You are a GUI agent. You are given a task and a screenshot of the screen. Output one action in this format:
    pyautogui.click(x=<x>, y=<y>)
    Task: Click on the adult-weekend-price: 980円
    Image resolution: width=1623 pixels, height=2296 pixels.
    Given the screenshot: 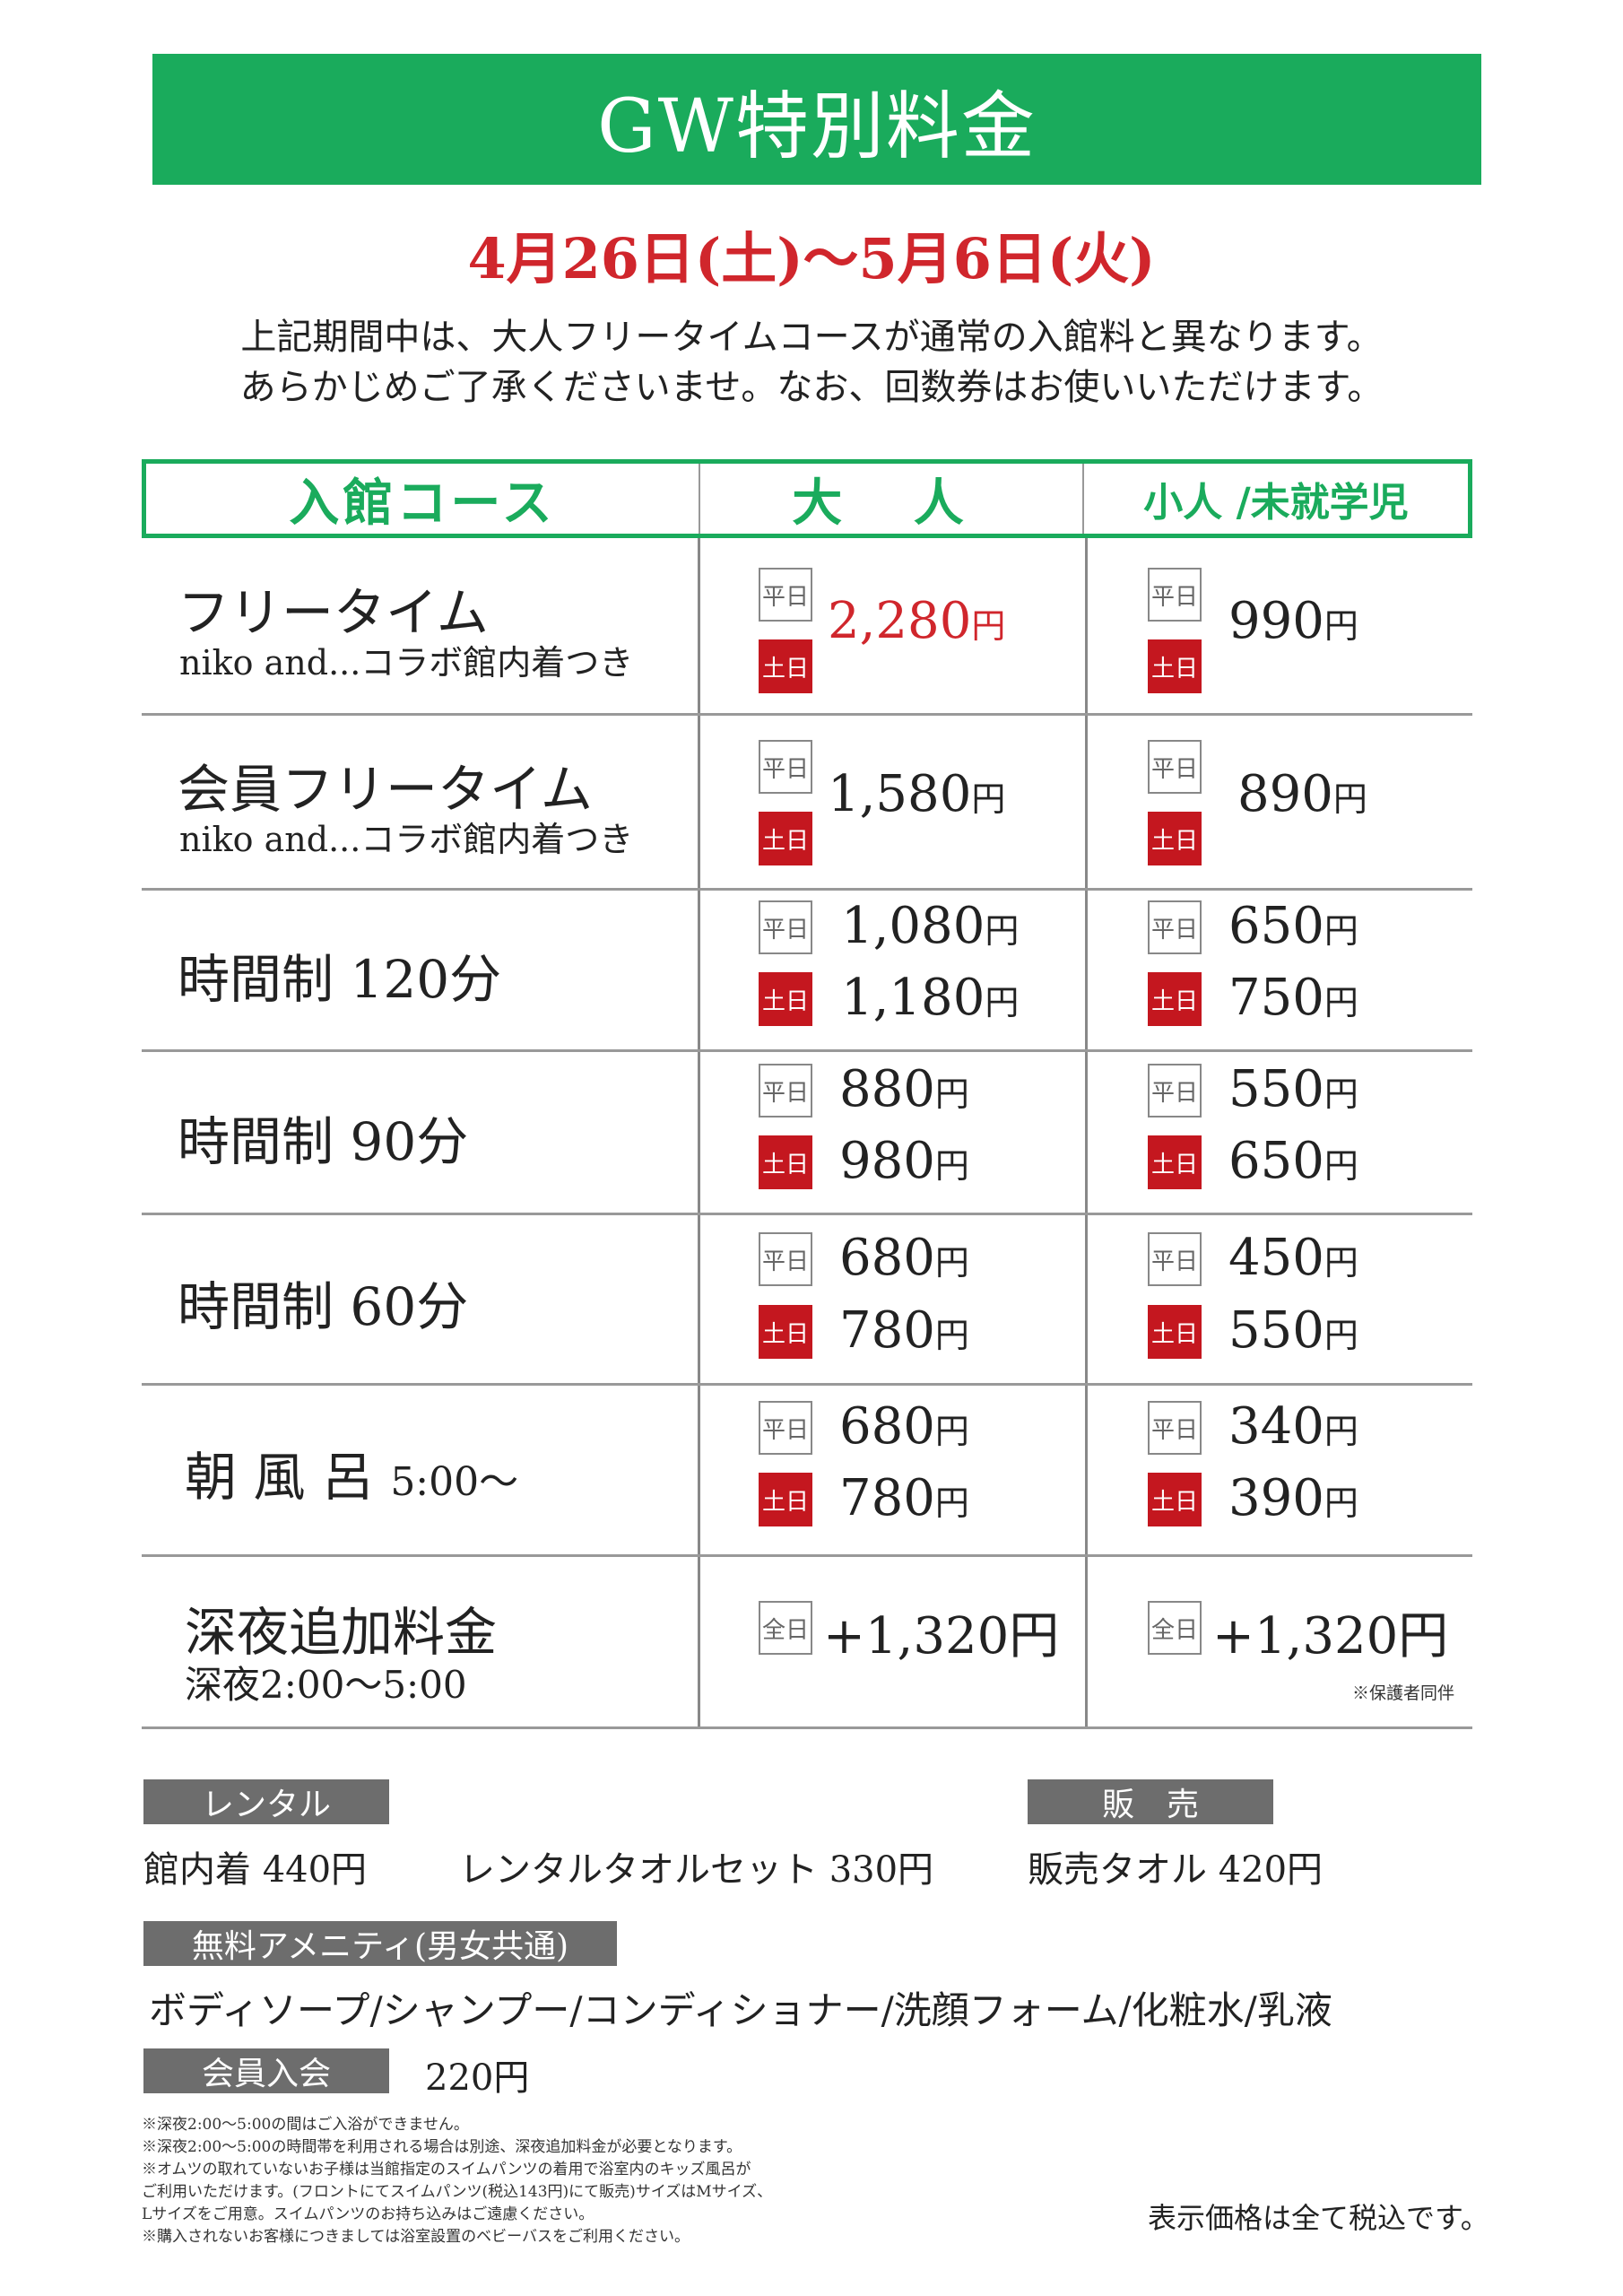 What is the action you would take?
    pyautogui.click(x=904, y=1161)
    